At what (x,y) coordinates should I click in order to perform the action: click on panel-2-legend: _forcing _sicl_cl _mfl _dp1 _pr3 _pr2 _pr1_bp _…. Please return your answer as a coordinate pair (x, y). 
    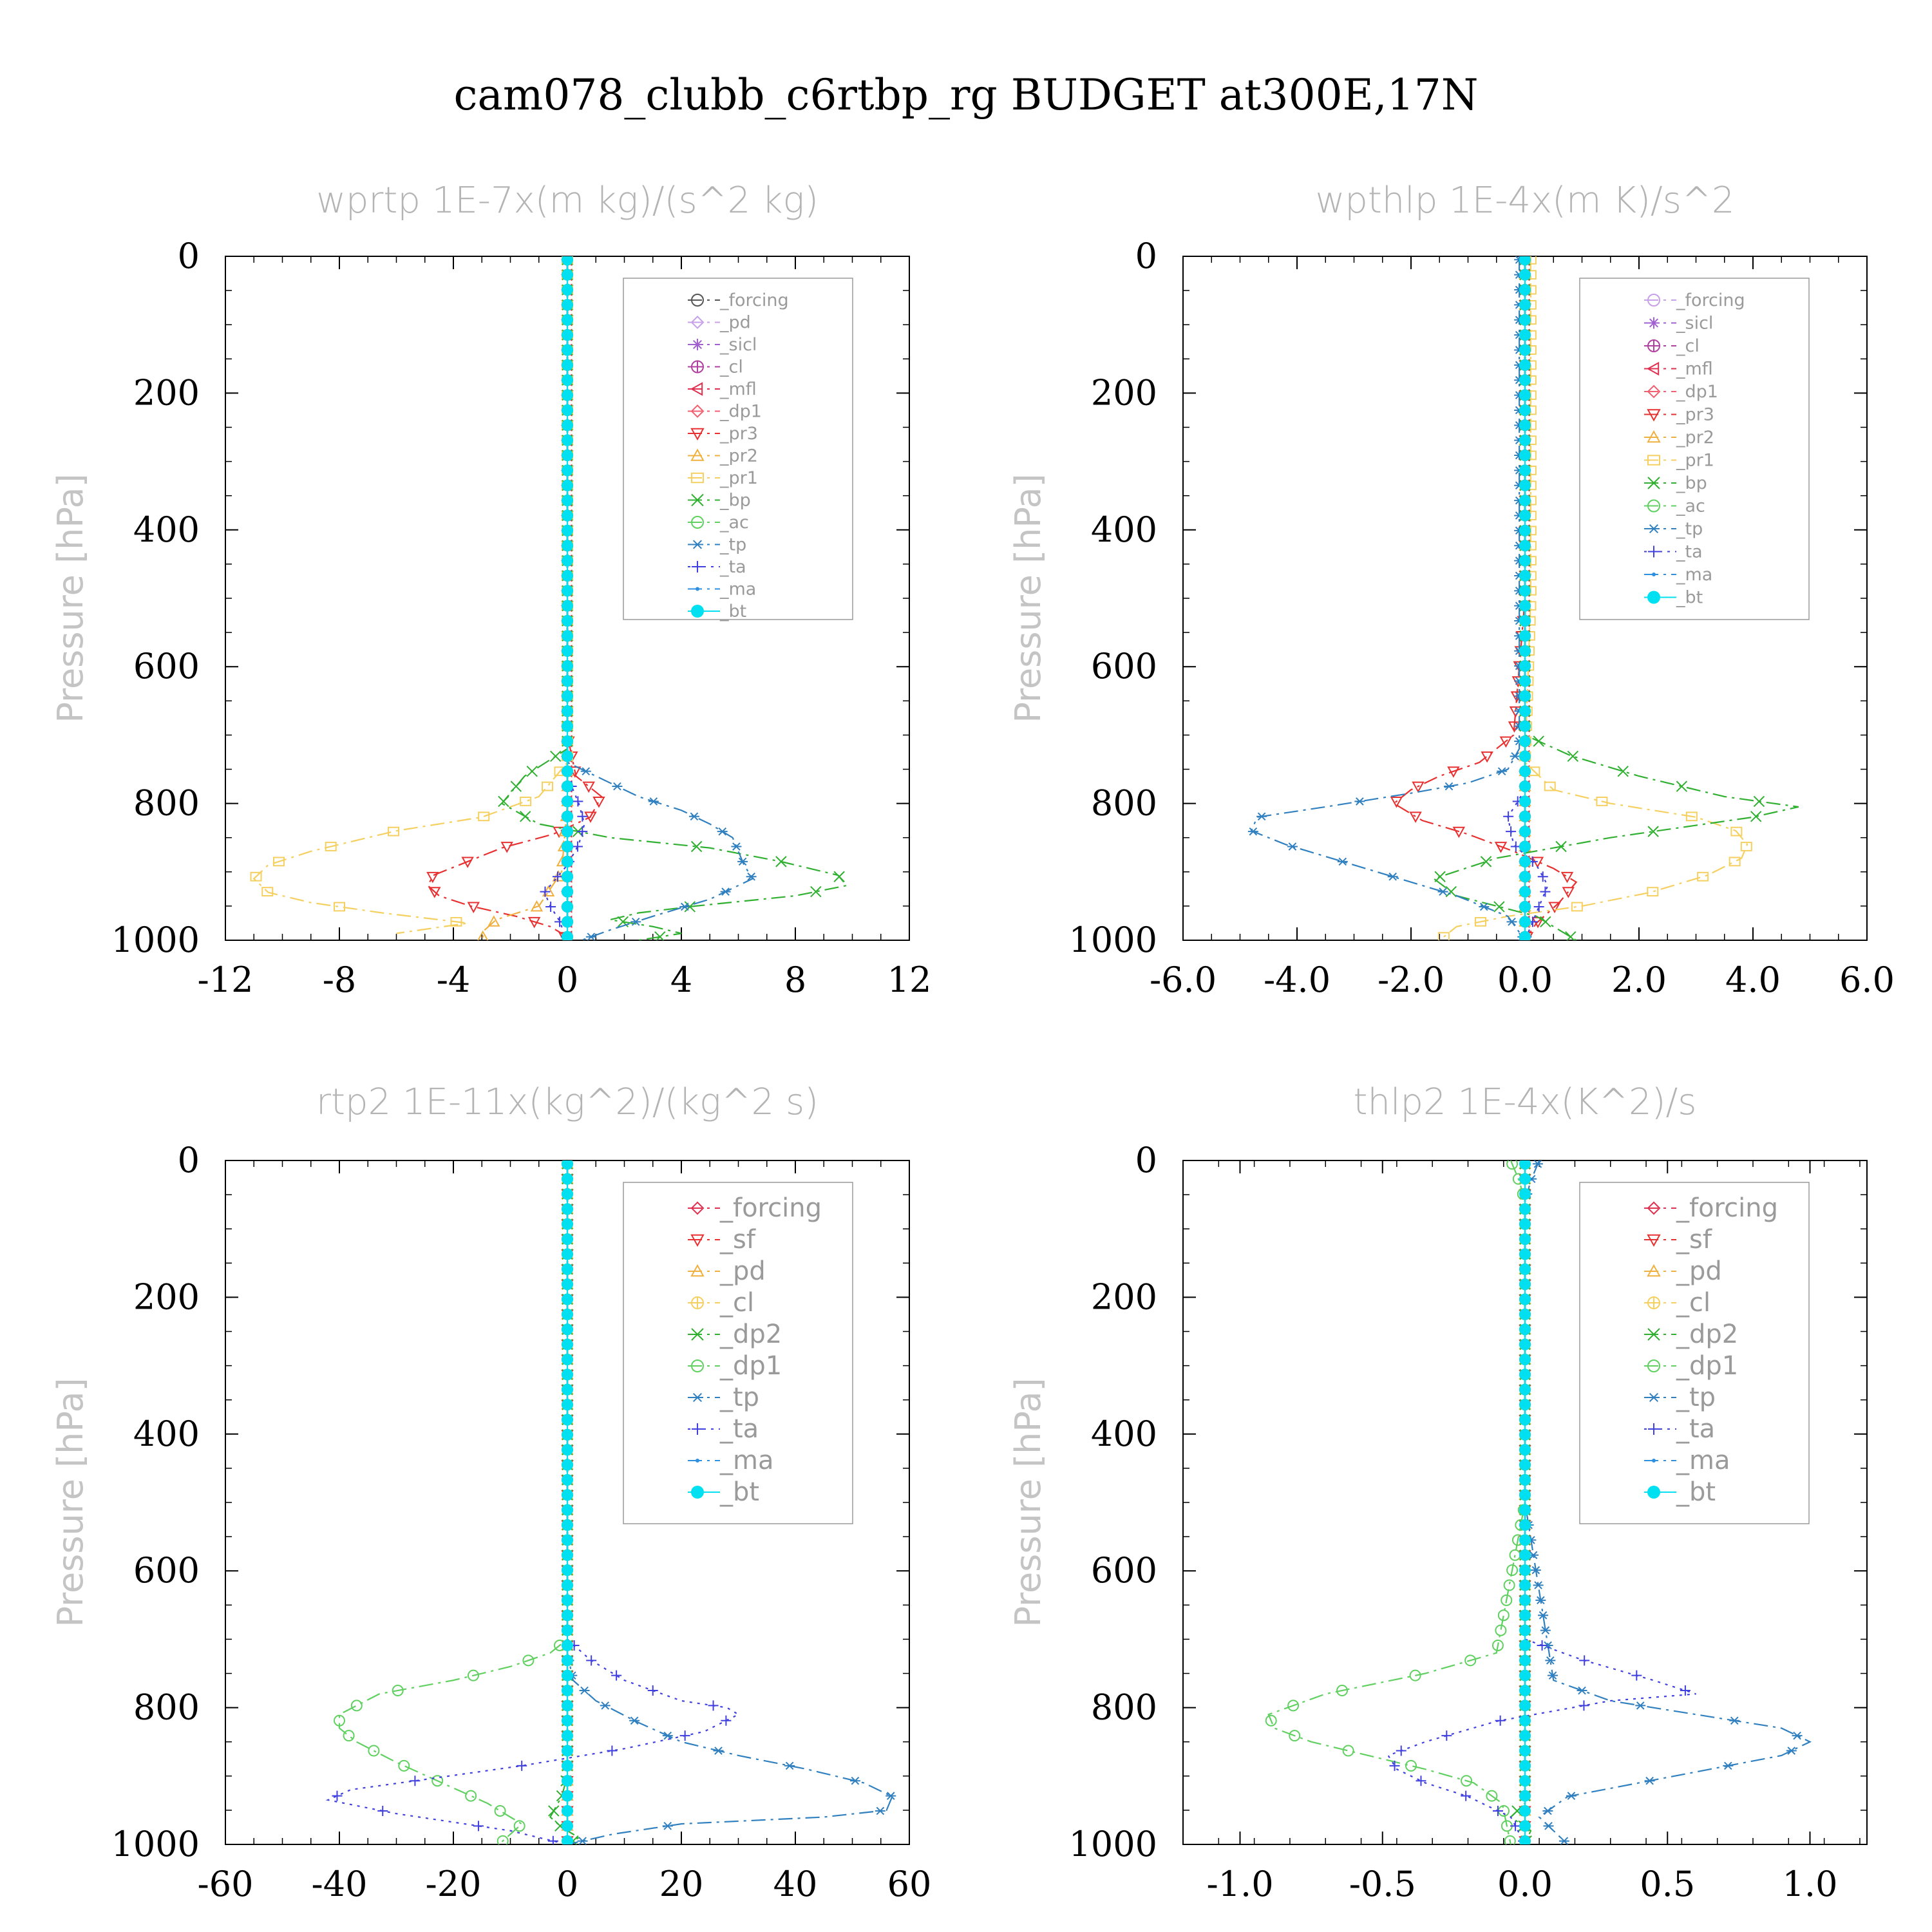
    Looking at the image, I should click on (1694, 449).